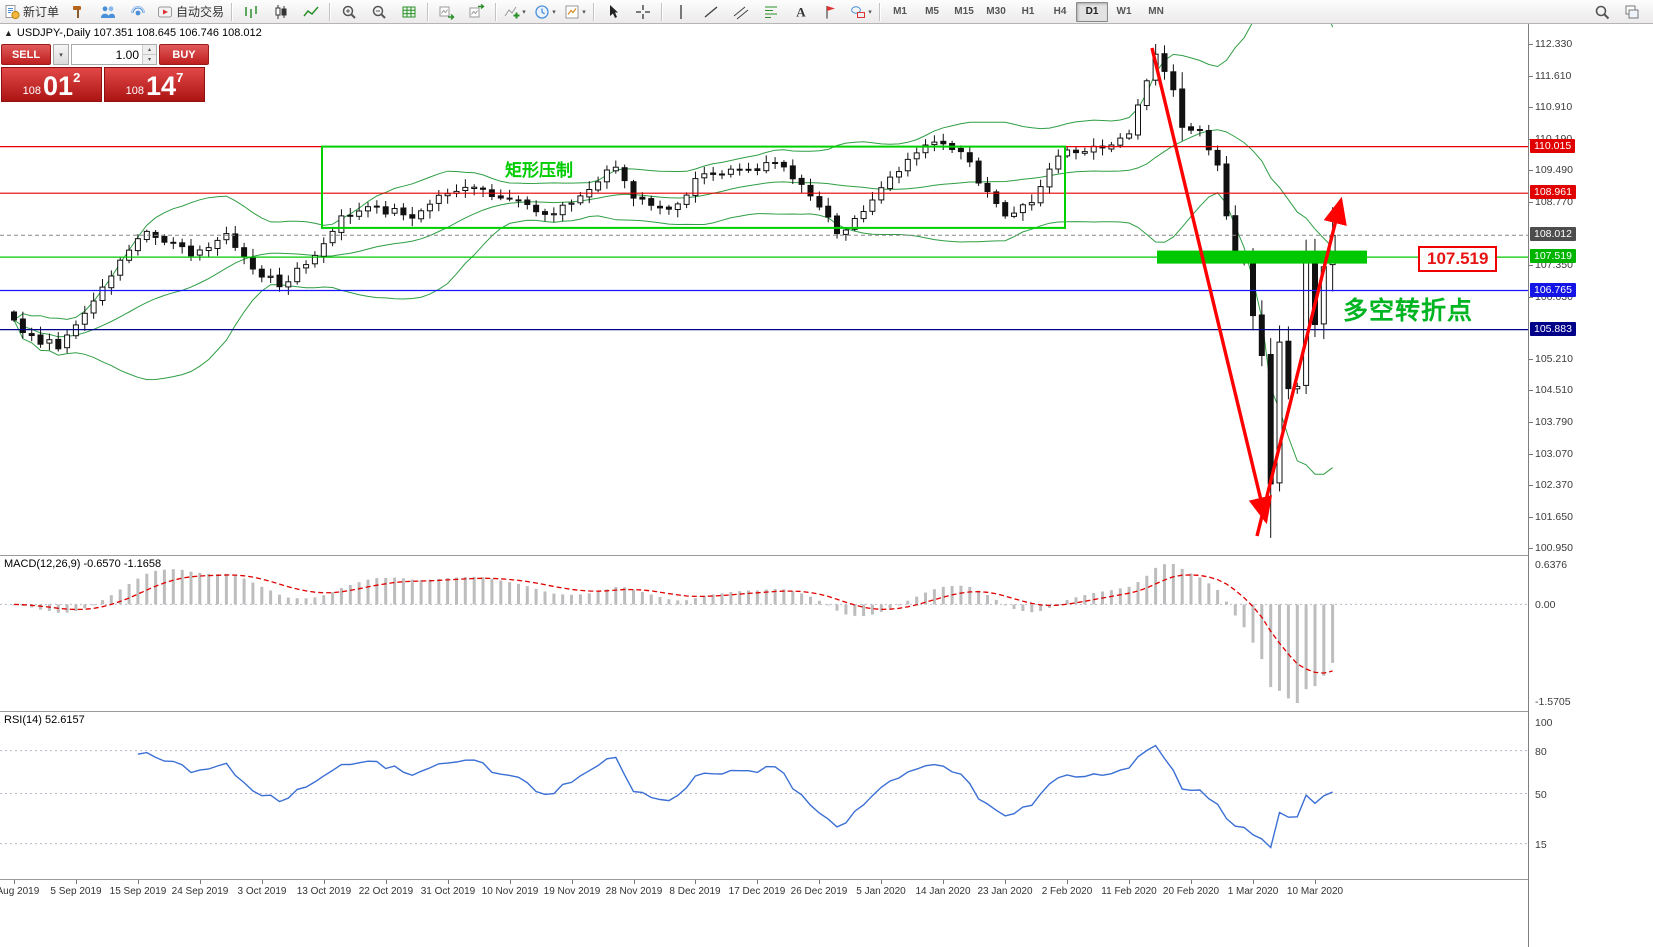  I want to click on date-label: 3 Oct 2019, so click(262, 891).